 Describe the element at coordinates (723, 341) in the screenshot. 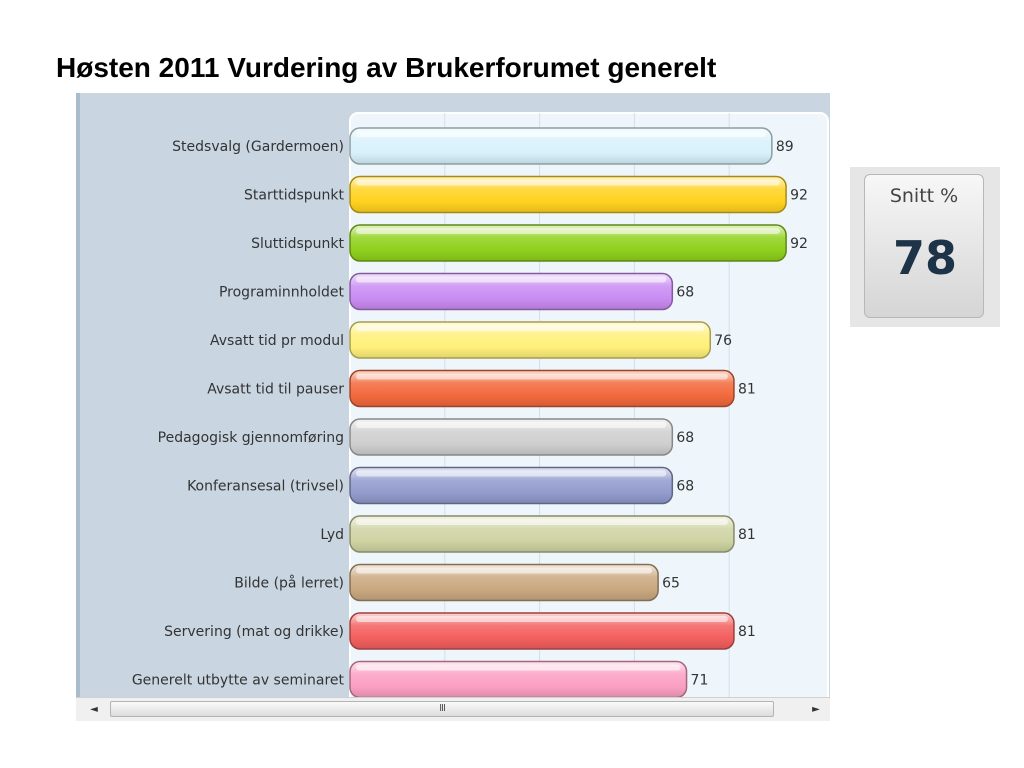

I see `value-label: 76` at that location.